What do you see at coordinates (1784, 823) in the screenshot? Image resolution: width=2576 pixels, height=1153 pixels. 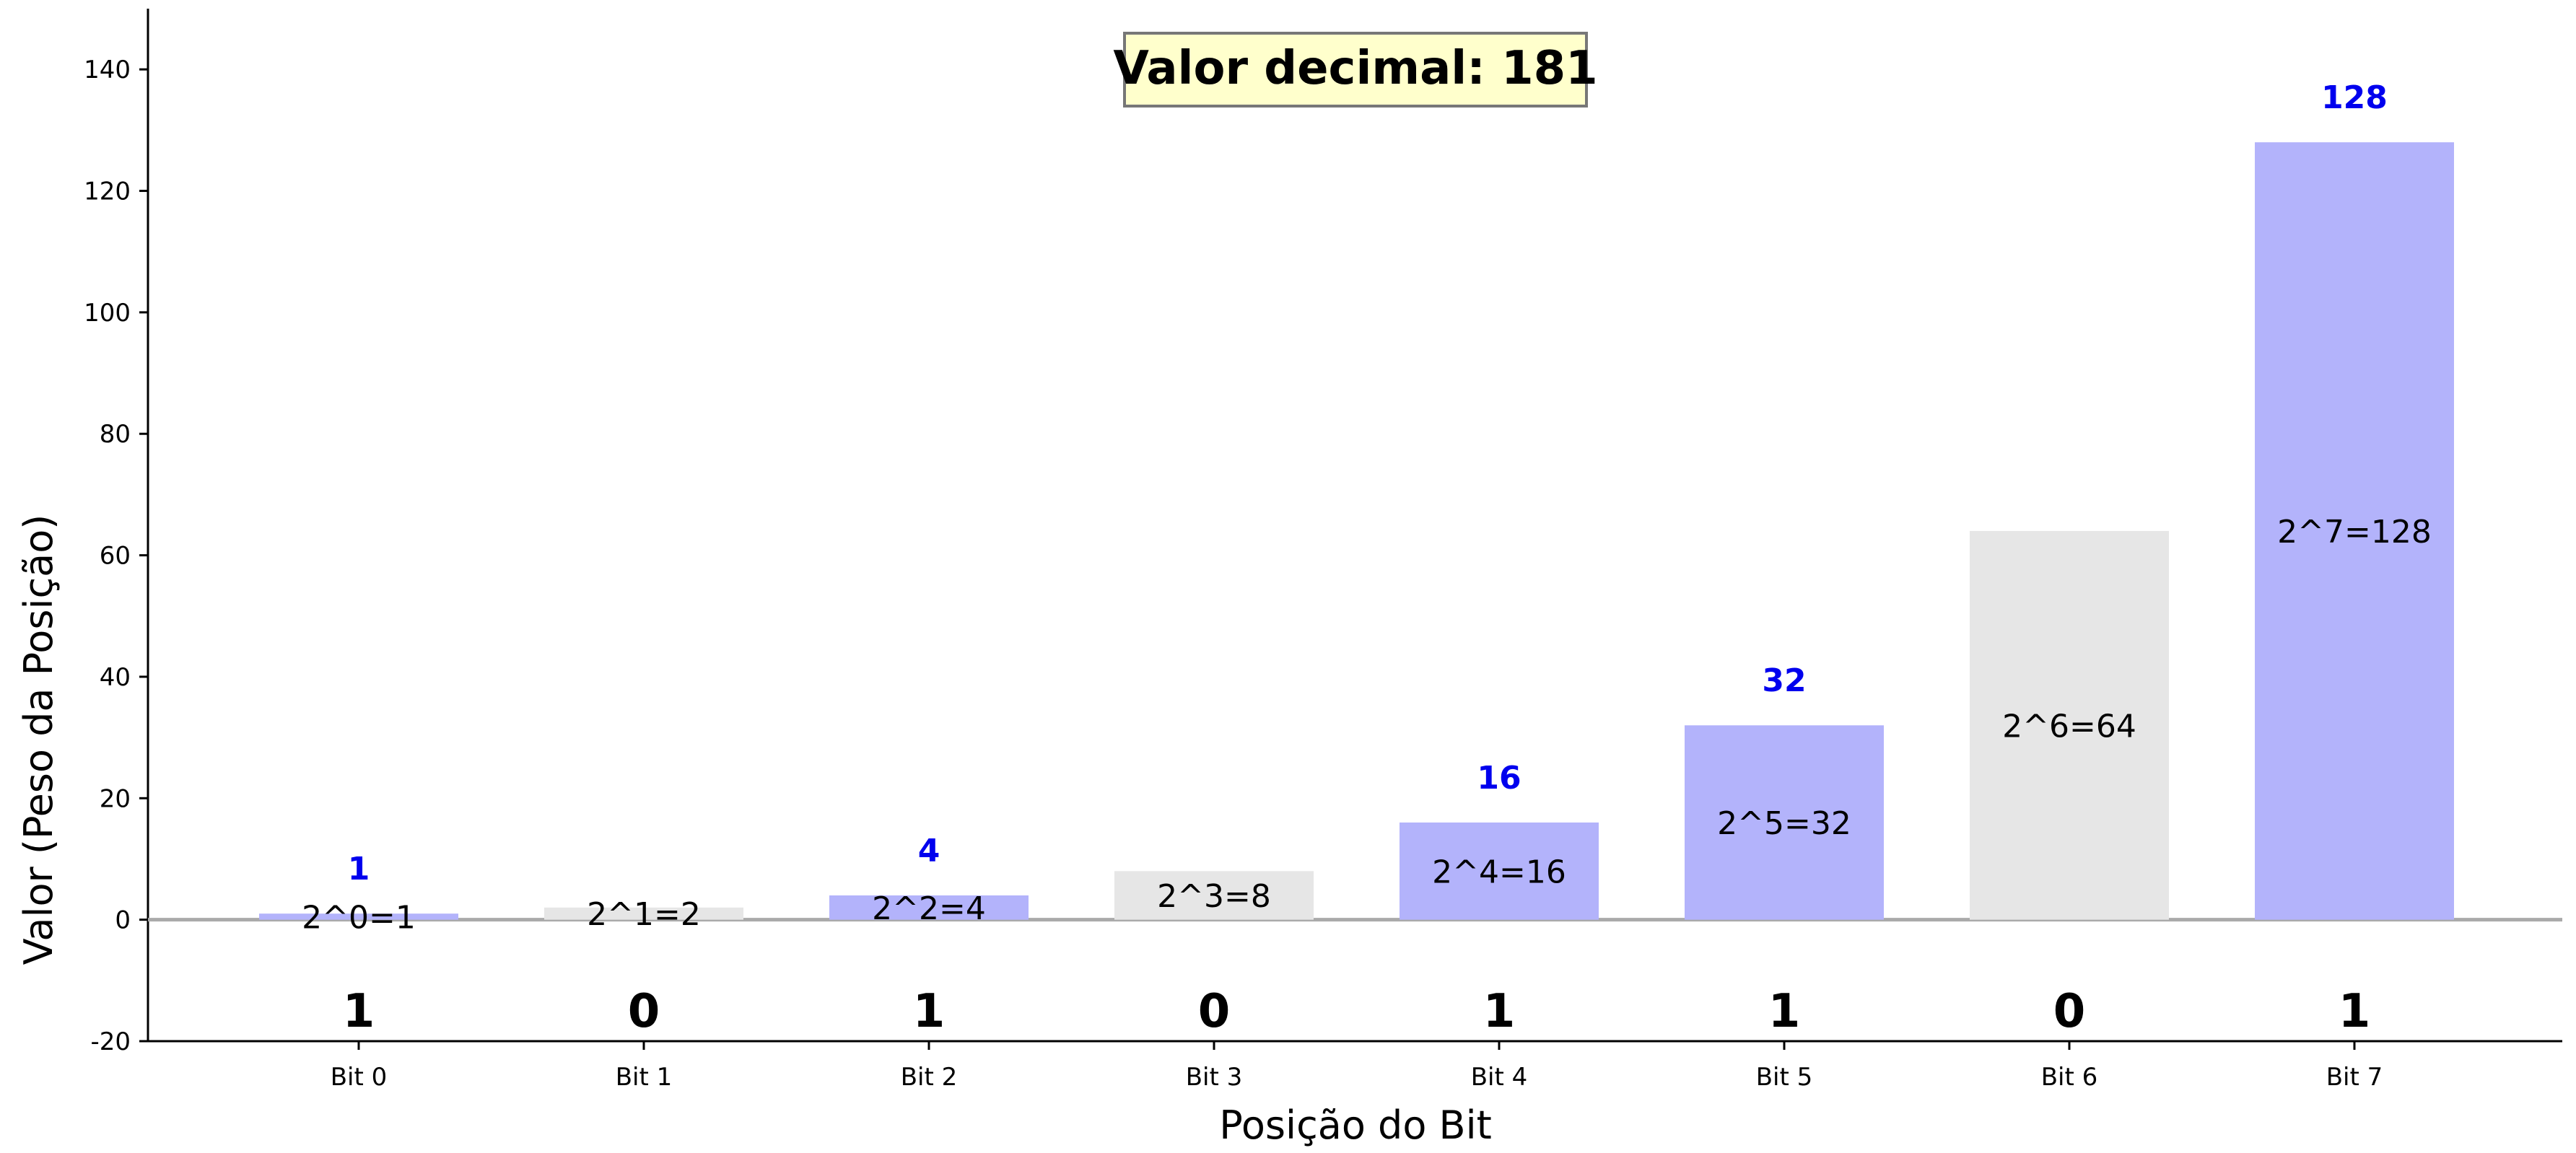 I see `bar-weight-label: 2^5=32` at bounding box center [1784, 823].